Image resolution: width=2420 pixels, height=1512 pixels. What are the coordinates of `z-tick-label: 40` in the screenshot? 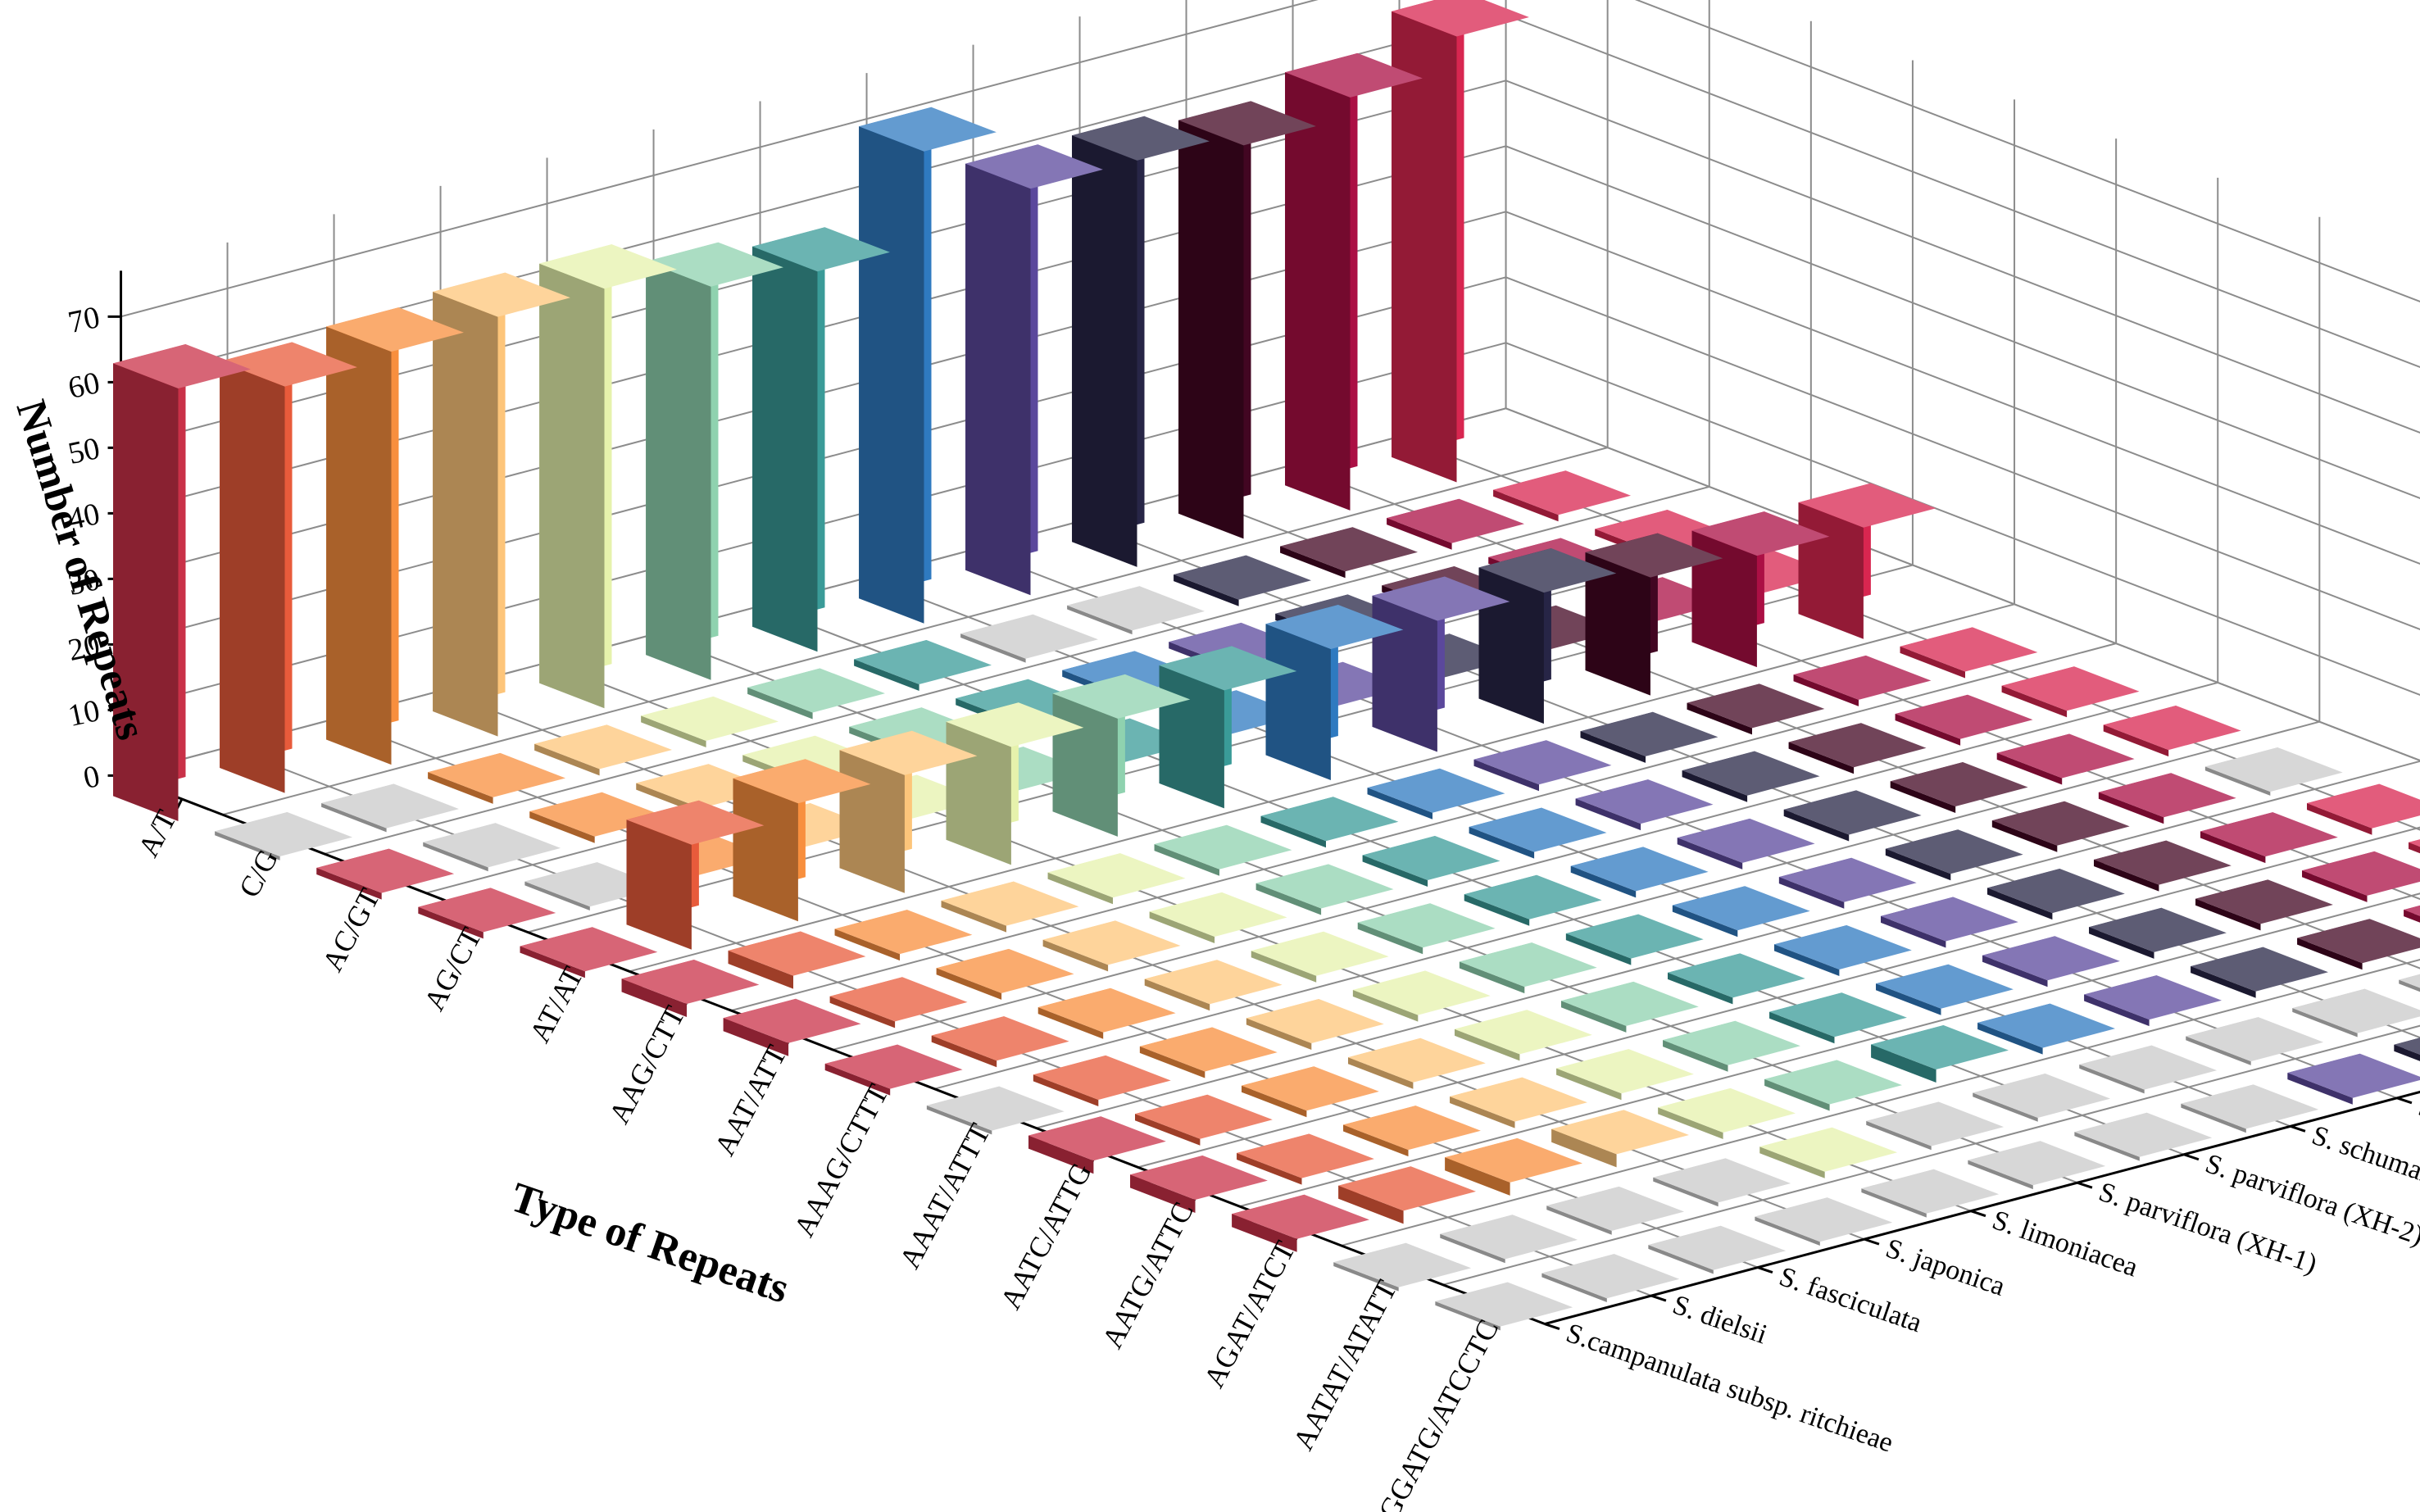 It's located at (84, 517).